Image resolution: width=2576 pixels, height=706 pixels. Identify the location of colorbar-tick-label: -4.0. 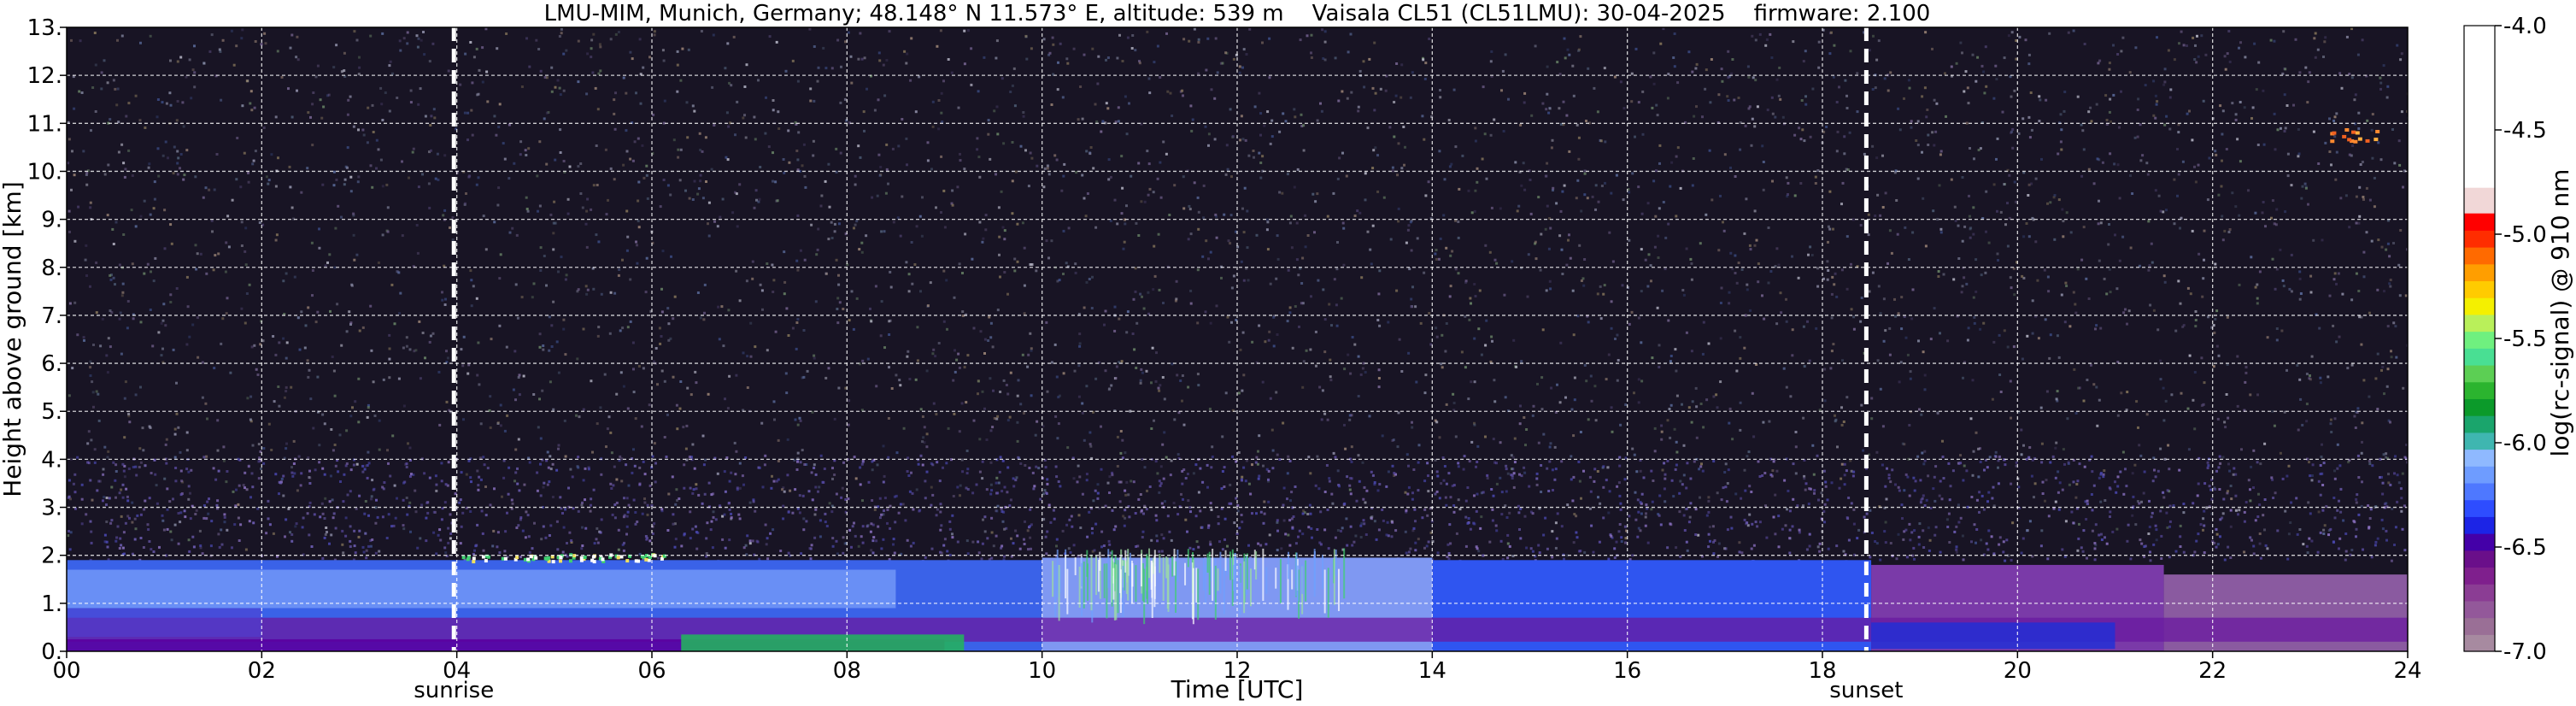
(2525, 26).